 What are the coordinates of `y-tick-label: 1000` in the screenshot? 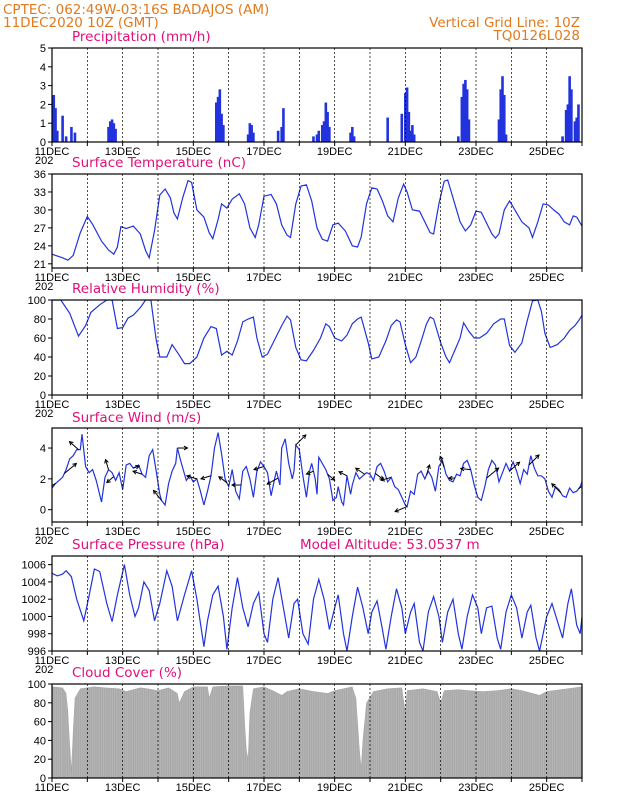 It's located at (34, 617).